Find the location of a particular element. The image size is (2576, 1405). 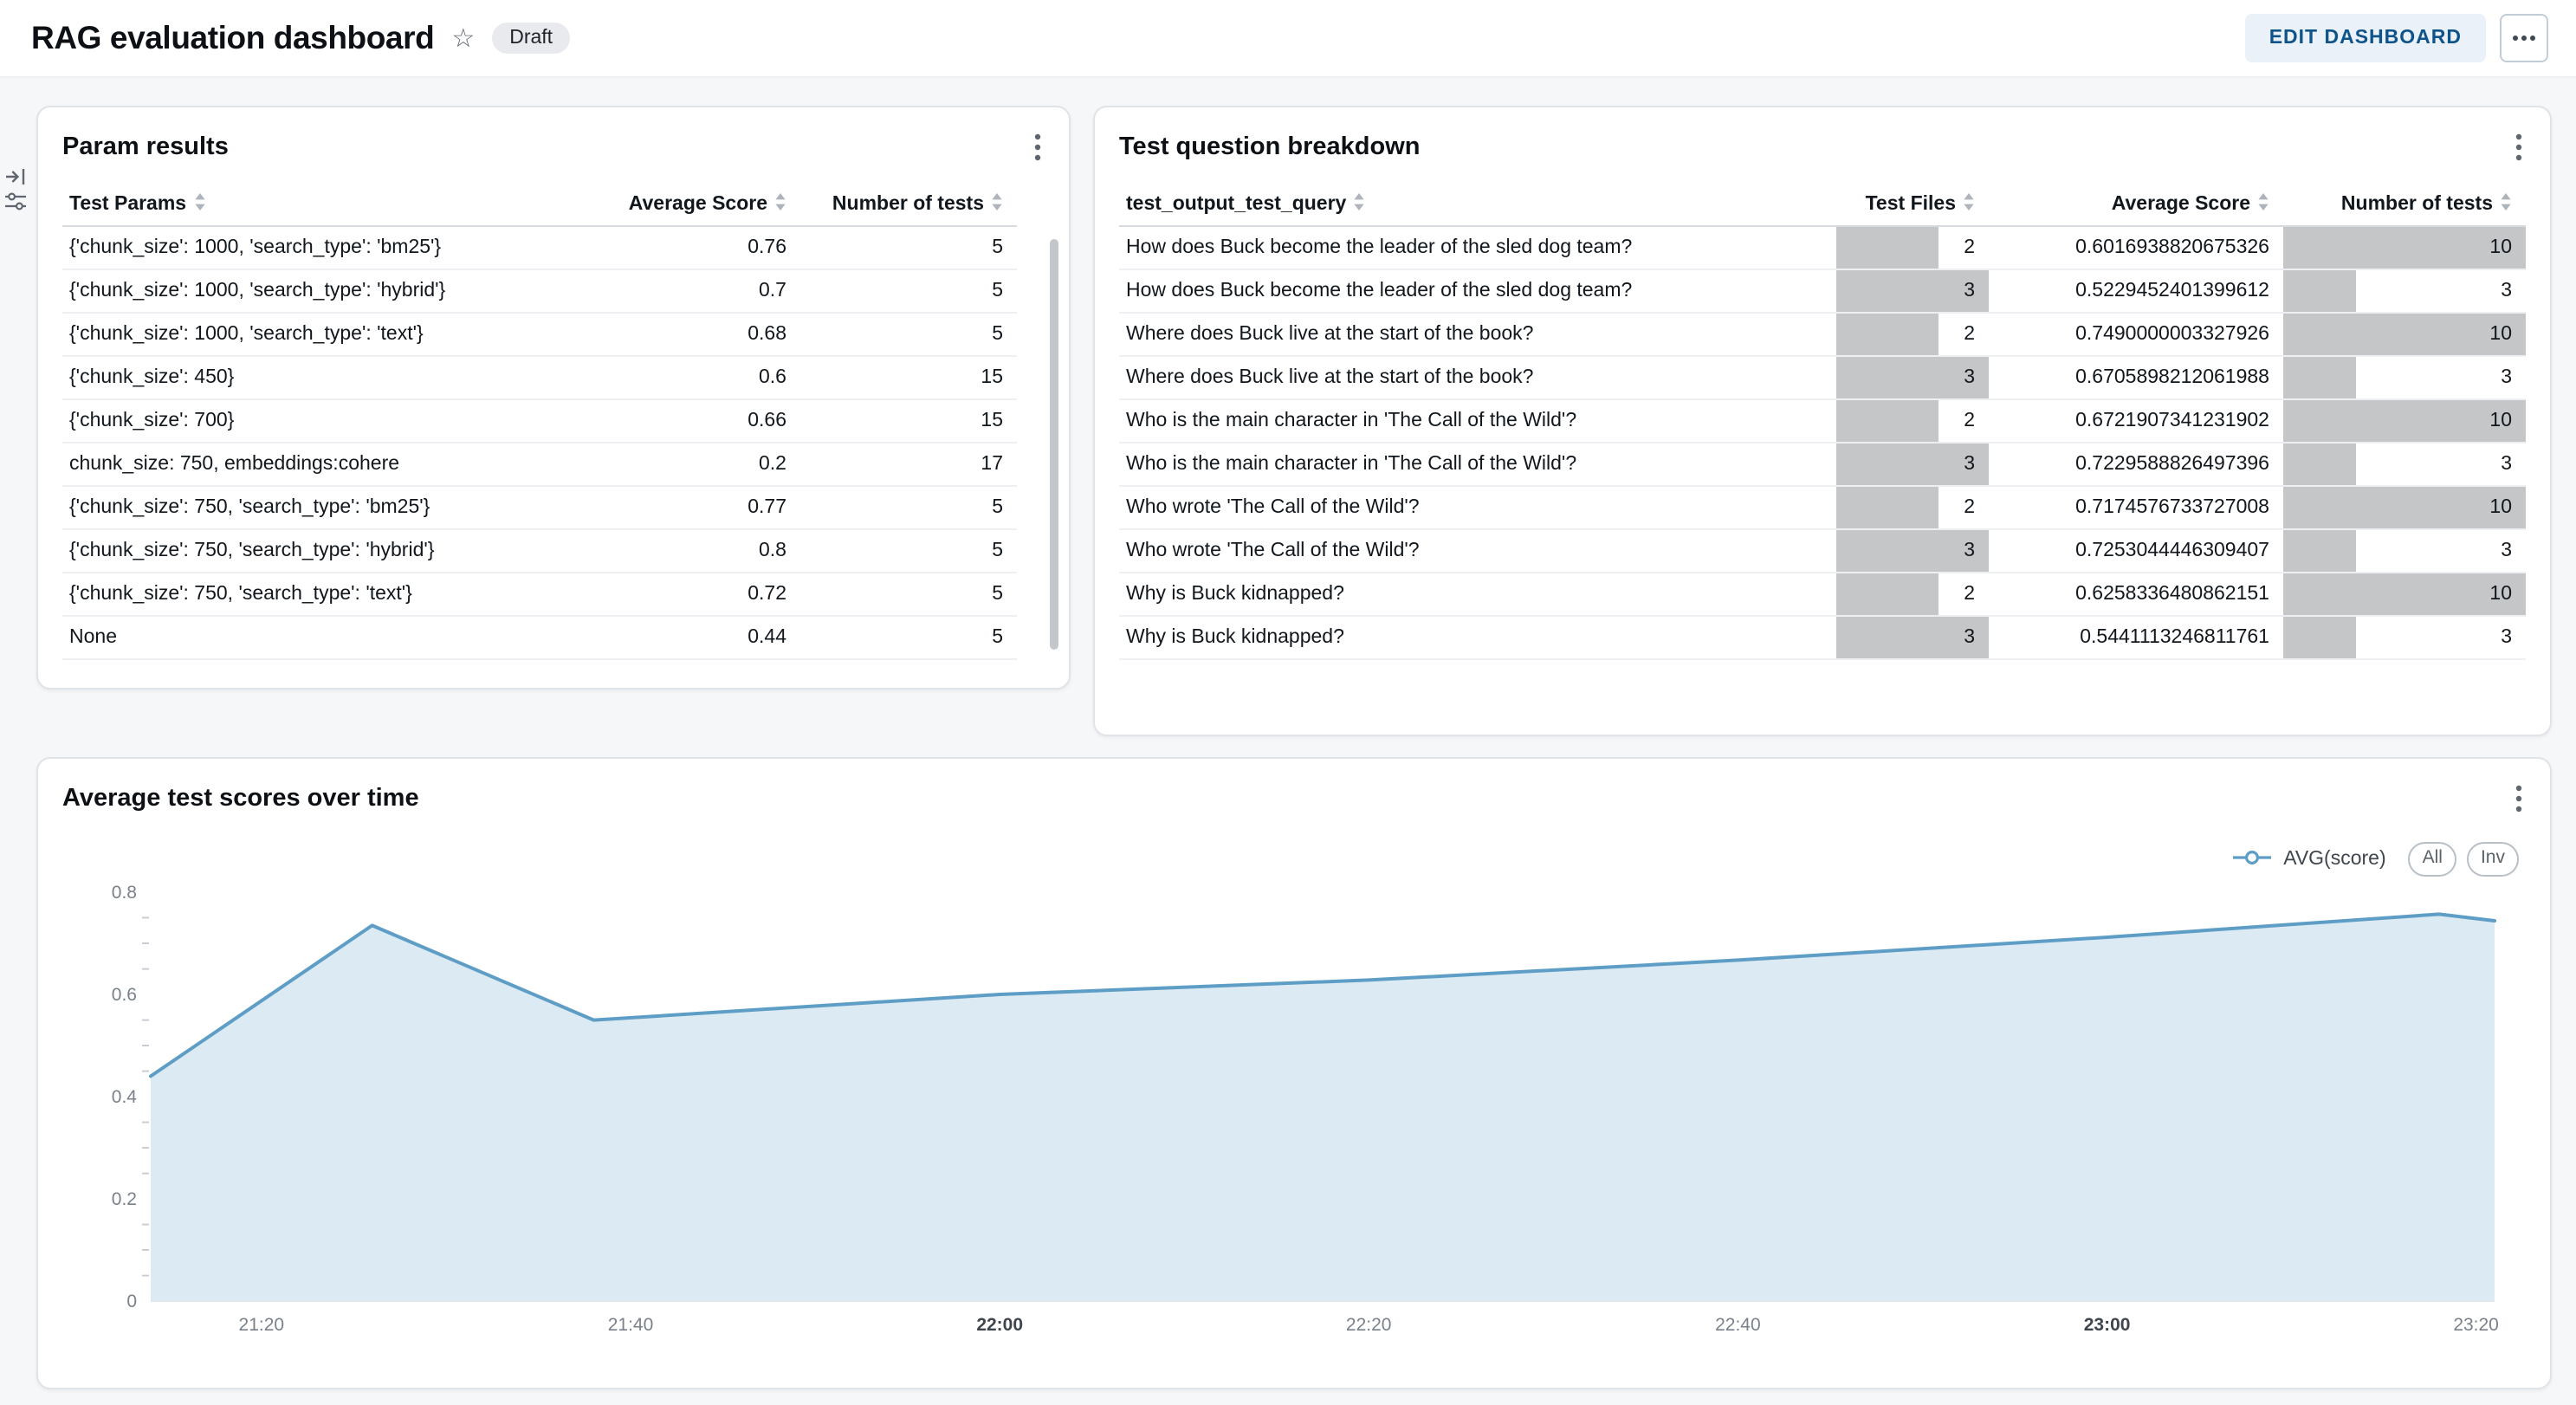

column-label: Test Params is located at coordinates (128, 204).